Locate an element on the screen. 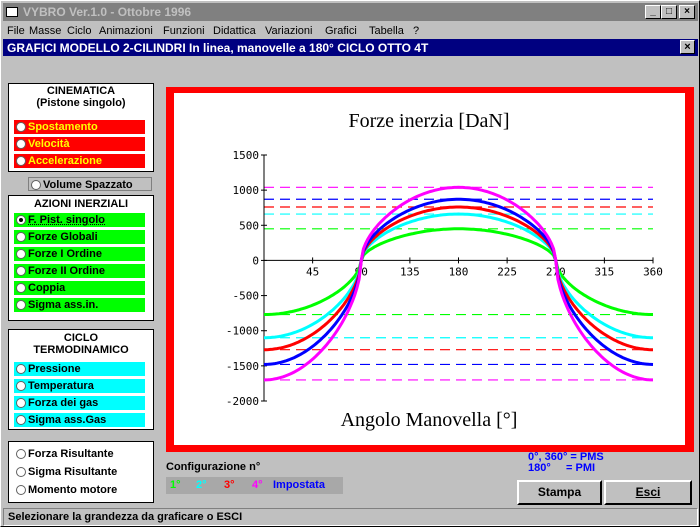 The width and height of the screenshot is (700, 527). legend-note: 0°, 360° = PMS 180° = PMI is located at coordinates (566, 463).